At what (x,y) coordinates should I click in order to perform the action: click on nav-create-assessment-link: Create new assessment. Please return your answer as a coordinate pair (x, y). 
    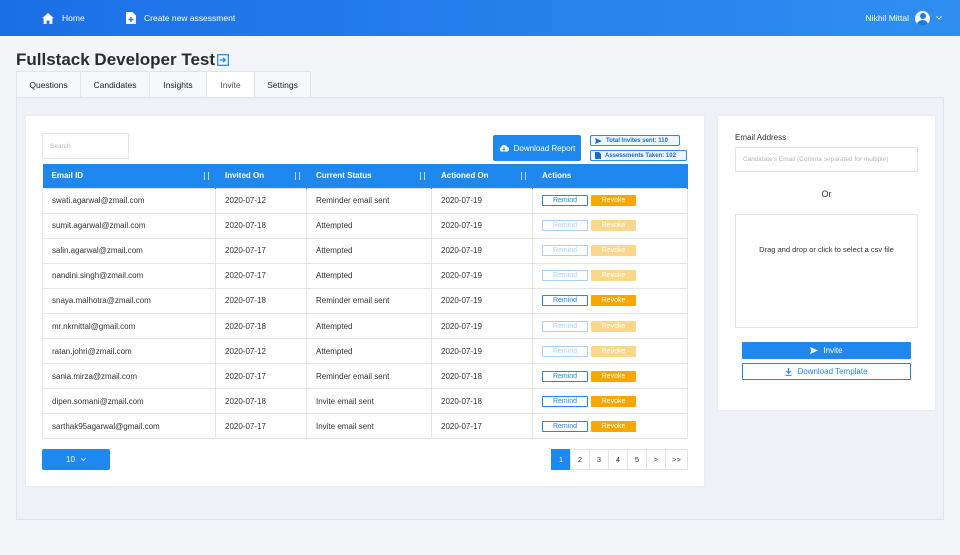
    Looking at the image, I should click on (180, 18).